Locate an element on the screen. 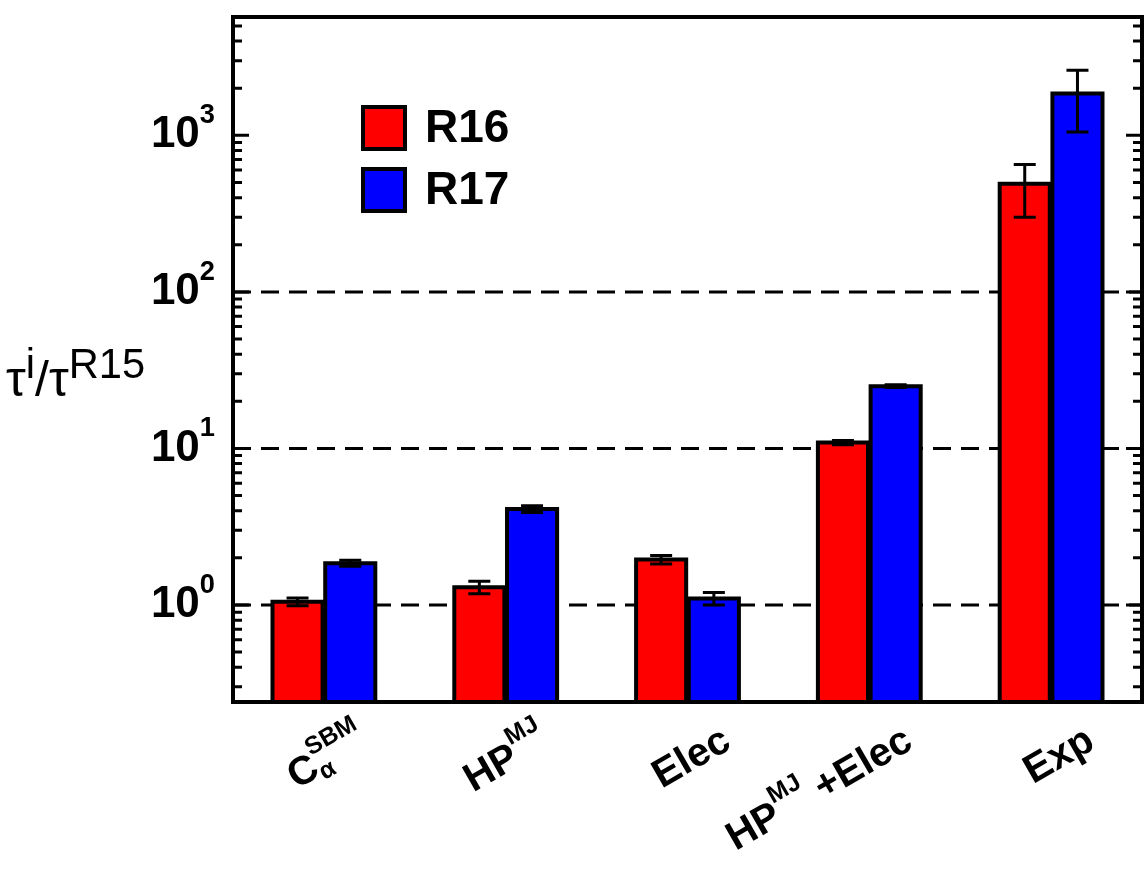 This screenshot has height=880, width=1148. y-axis-title: τ$^{i}$/τ$^{R15}$ is located at coordinates (76, 374).